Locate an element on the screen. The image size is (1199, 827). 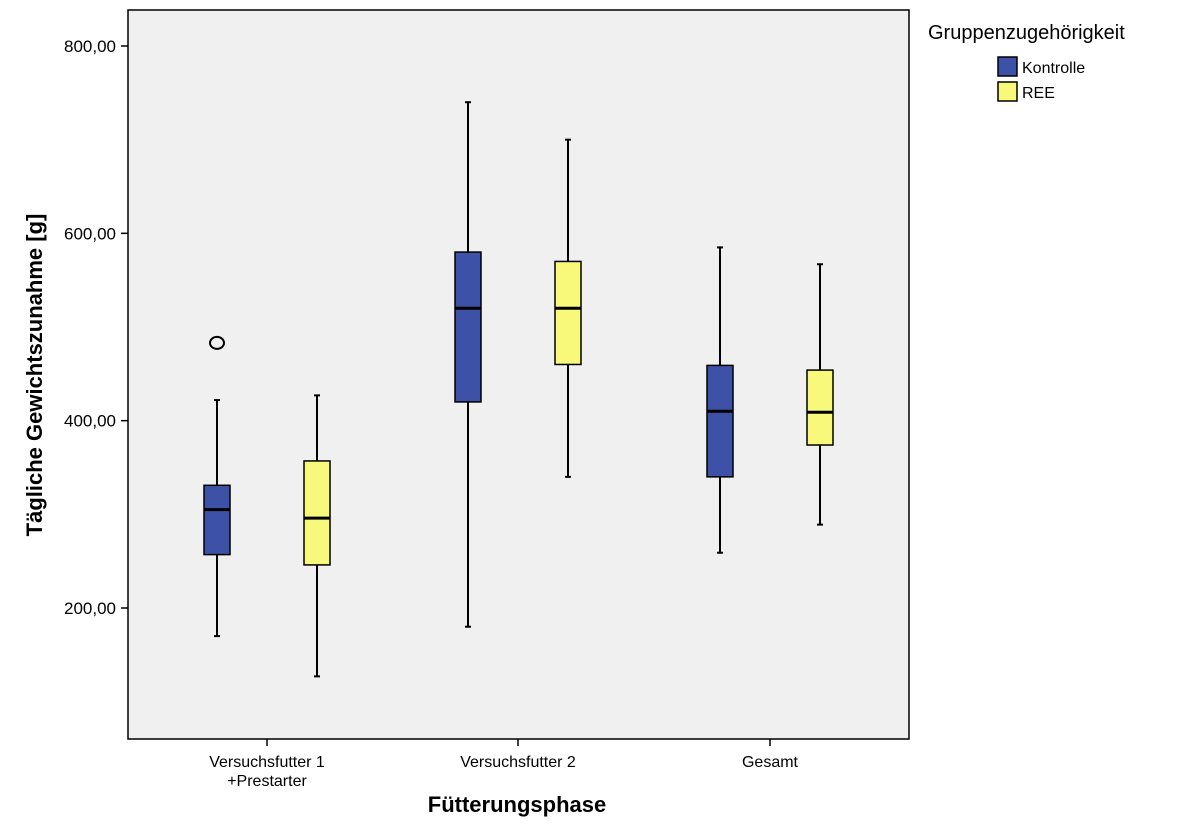
y-tick-label: 800,00 is located at coordinates (90, 46).